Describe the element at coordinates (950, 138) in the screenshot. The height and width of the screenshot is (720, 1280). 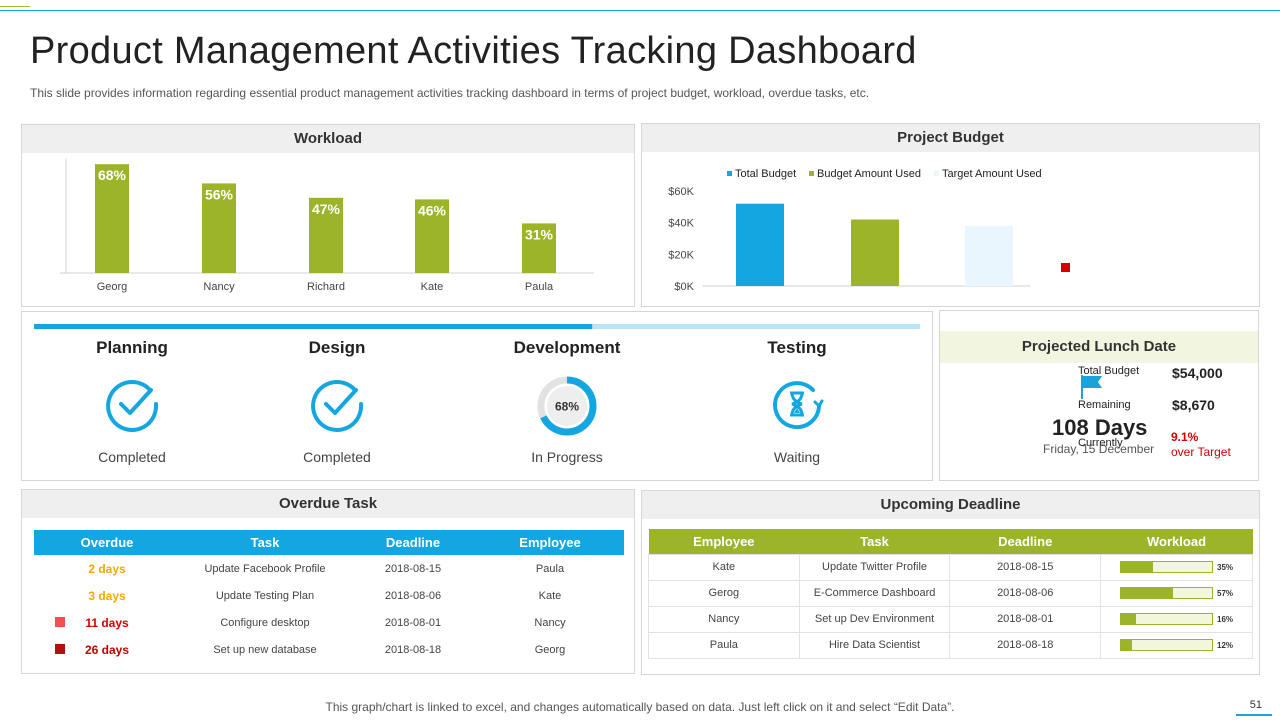
I see `budget-heading: Project Budget` at that location.